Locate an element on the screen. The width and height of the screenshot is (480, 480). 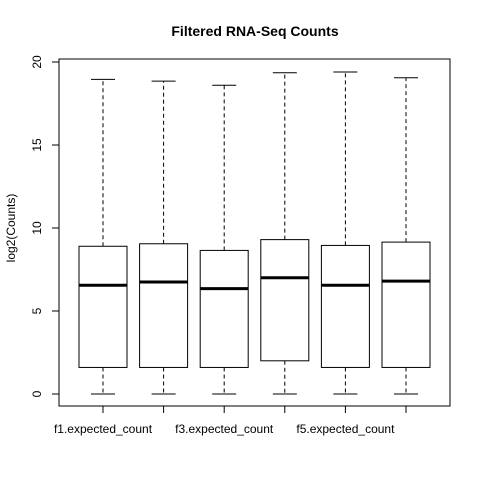
box-f4.expected_count is located at coordinates (285, 233).